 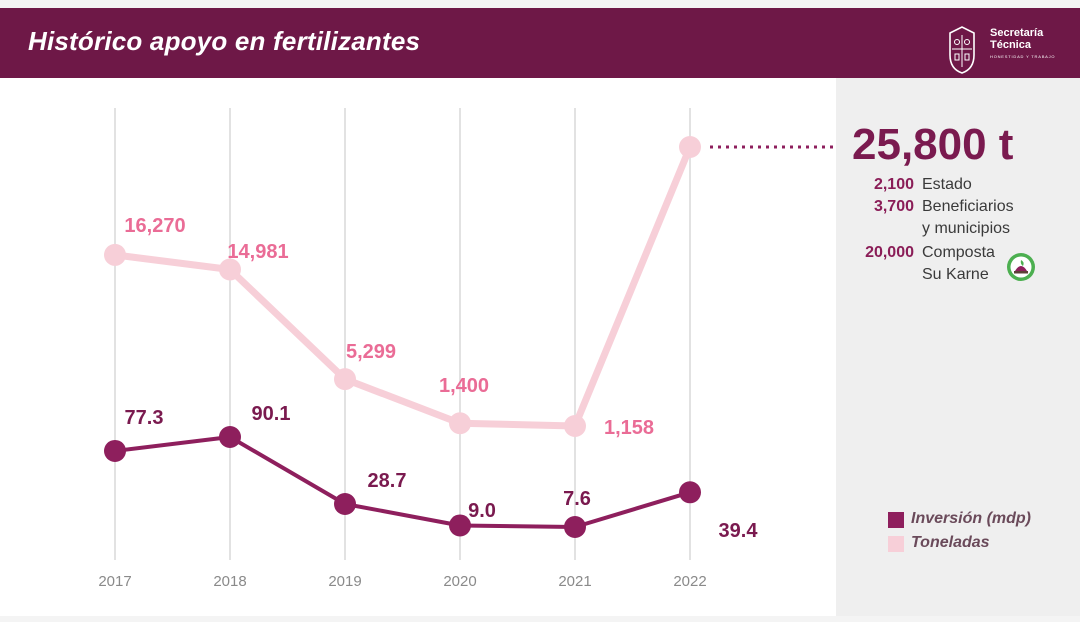 I want to click on legend-label: Inversión (mdp), so click(x=971, y=518).